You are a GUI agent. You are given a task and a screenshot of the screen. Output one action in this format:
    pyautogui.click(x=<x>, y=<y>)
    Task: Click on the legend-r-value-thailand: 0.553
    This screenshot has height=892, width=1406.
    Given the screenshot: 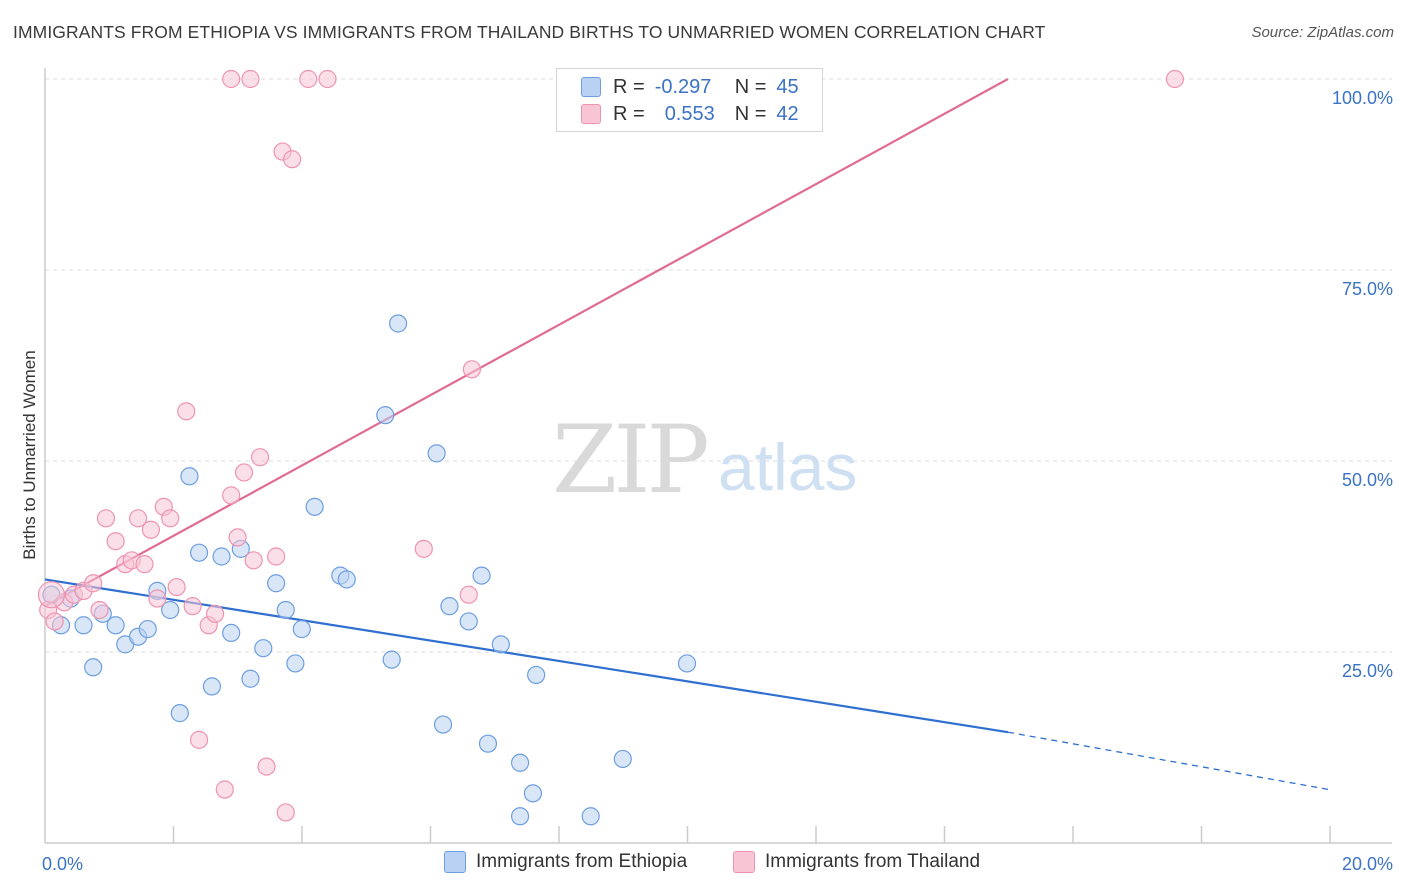 What is the action you would take?
    pyautogui.click(x=689, y=113)
    